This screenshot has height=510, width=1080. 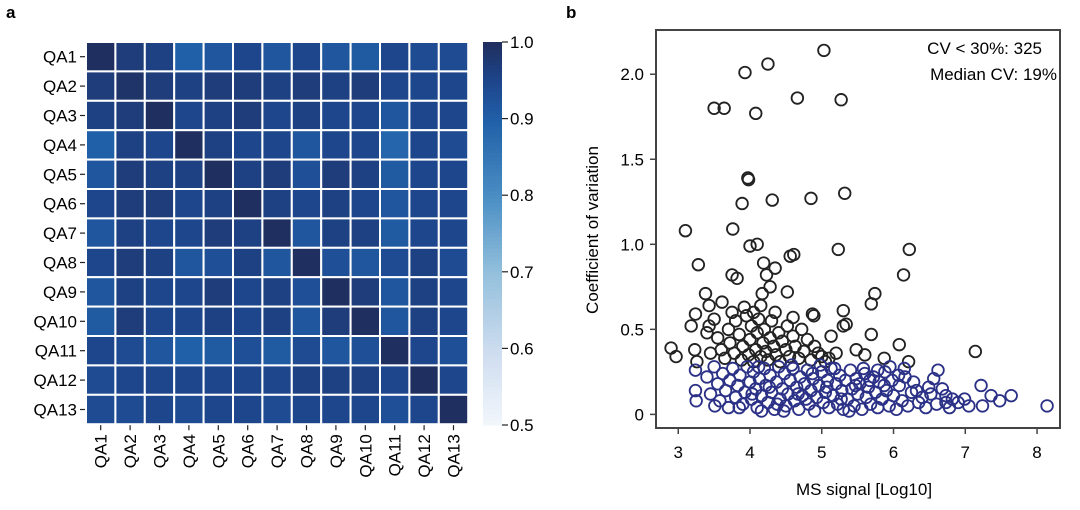 What do you see at coordinates (522, 425) in the screenshot?
I see `colorbar-tick-label: 0.5` at bounding box center [522, 425].